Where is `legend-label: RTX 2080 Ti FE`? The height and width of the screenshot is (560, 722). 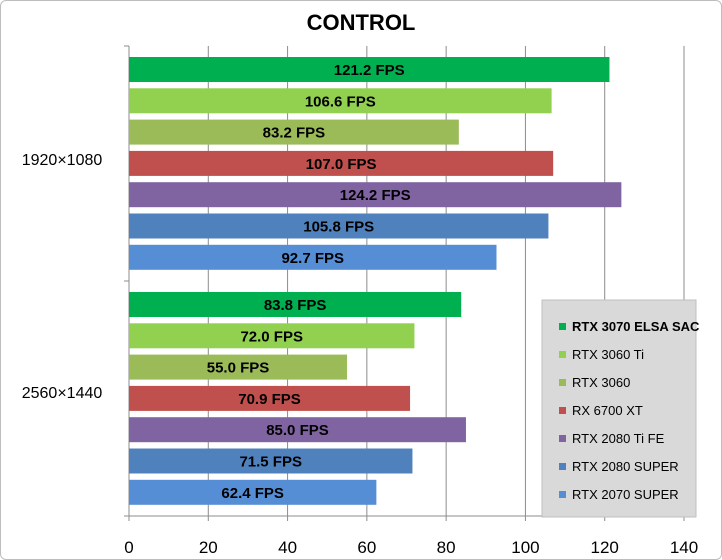 legend-label: RTX 2080 Ti FE is located at coordinates (618, 438).